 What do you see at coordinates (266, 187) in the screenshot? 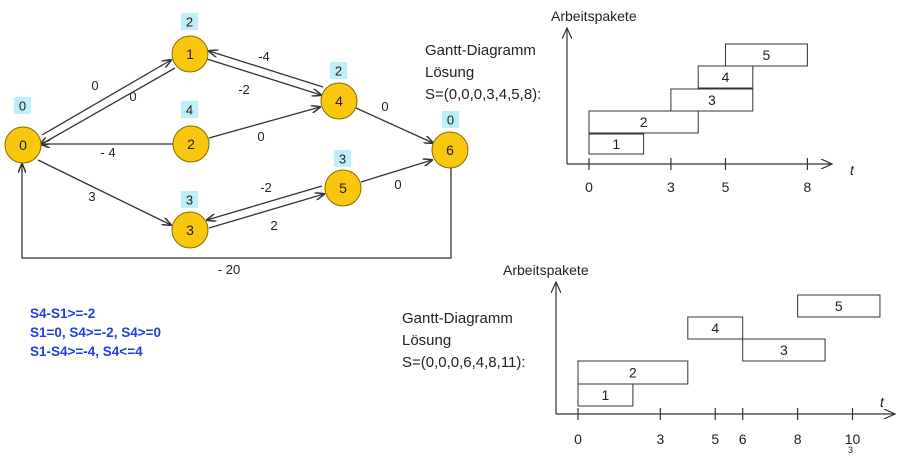
I see `edge-weight-5-3: -2` at bounding box center [266, 187].